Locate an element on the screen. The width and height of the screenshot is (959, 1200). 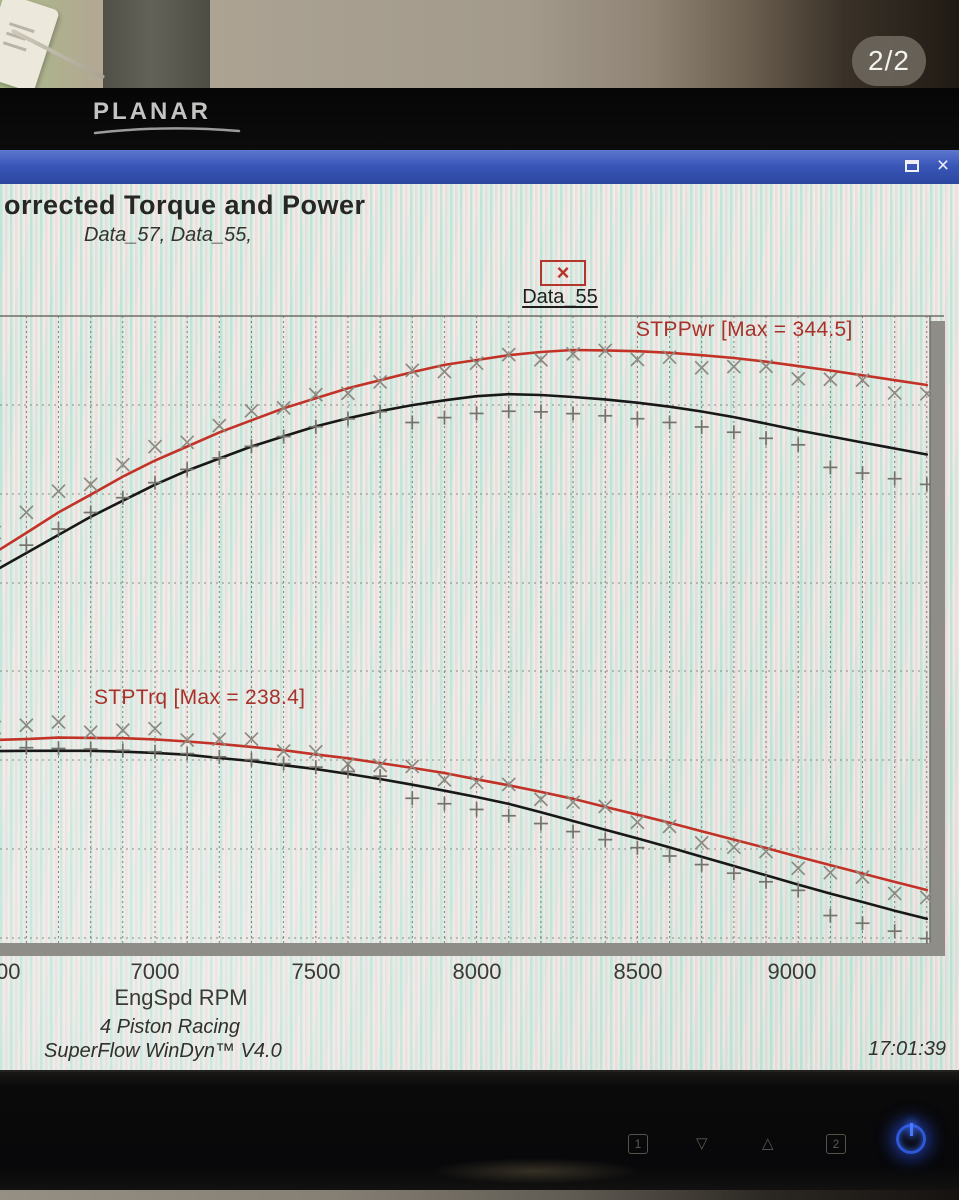
x-axis-tick: 7500 is located at coordinates (316, 971).